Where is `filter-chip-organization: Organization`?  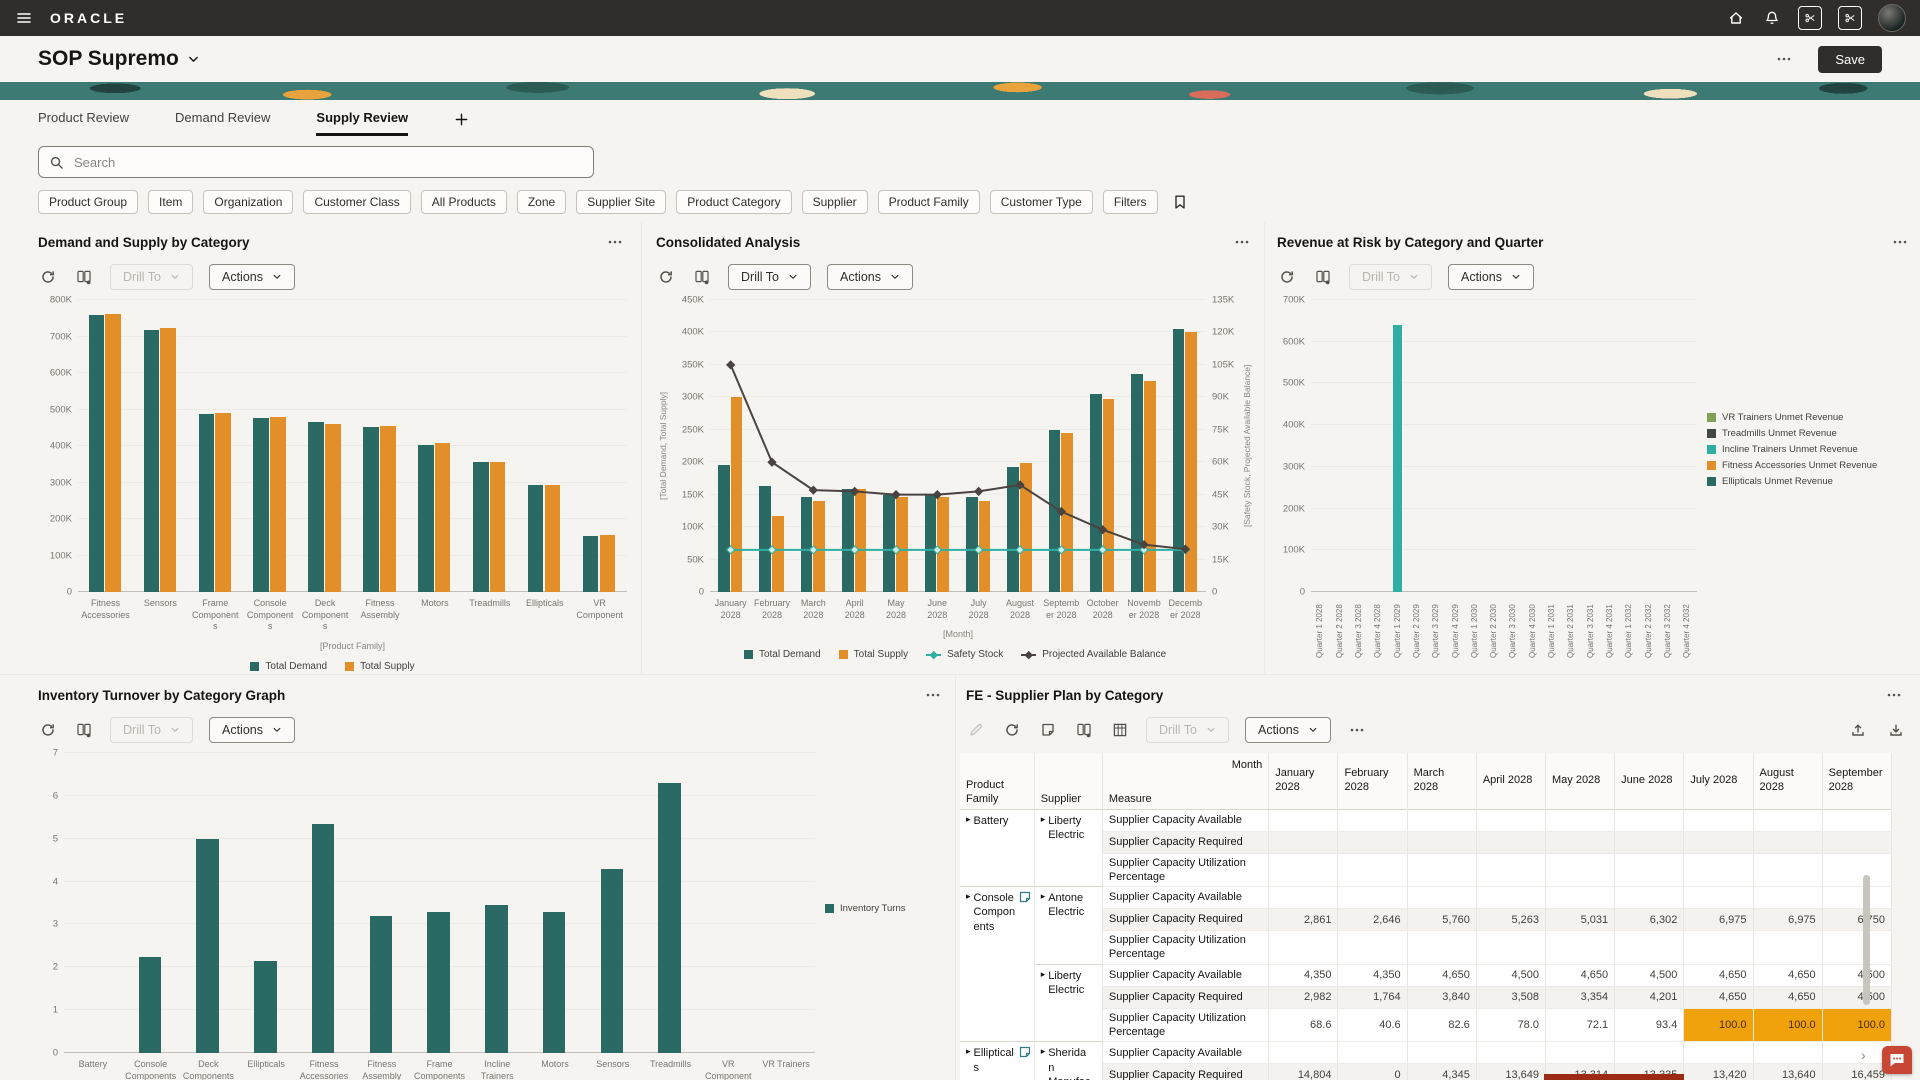
filter-chip-organization: Organization is located at coordinates (248, 202).